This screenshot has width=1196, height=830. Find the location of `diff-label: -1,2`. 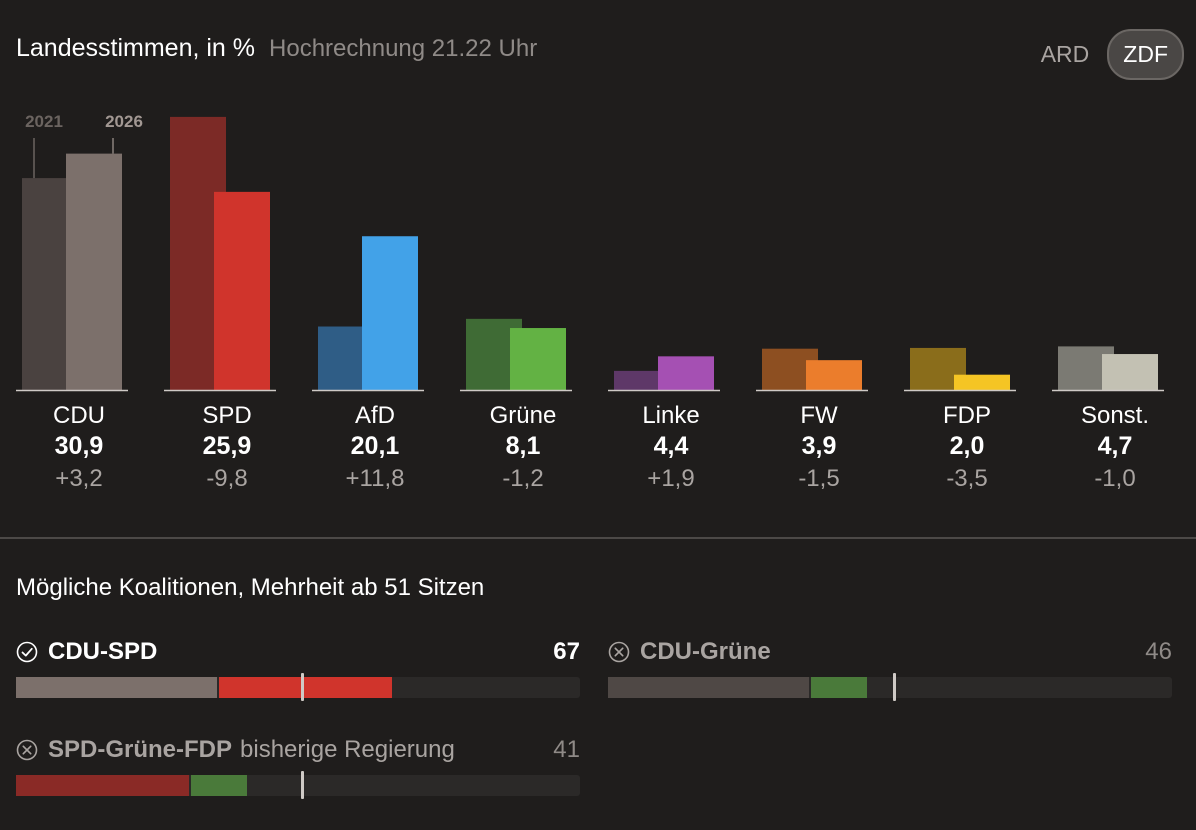

diff-label: -1,2 is located at coordinates (522, 478).